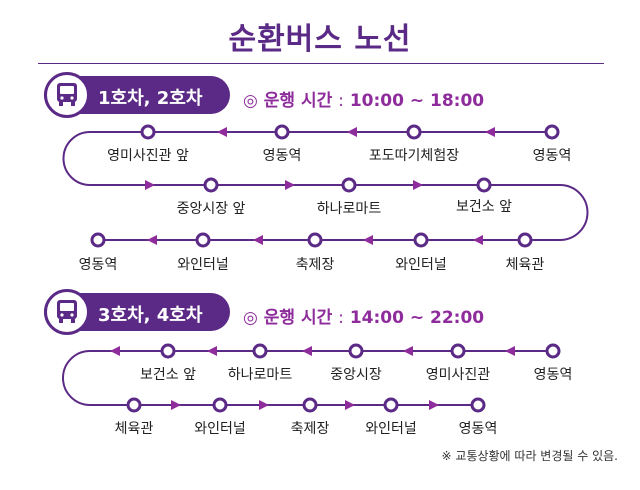 The image size is (640, 490). What do you see at coordinates (310, 429) in the screenshot?
I see `route-2-stop: 축제장` at bounding box center [310, 429].